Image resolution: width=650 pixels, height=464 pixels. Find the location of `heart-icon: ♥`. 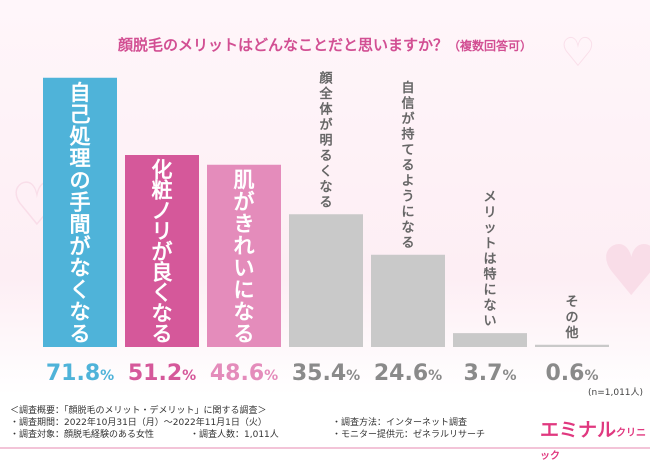

heart-icon: ♥ is located at coordinates (625, 271).